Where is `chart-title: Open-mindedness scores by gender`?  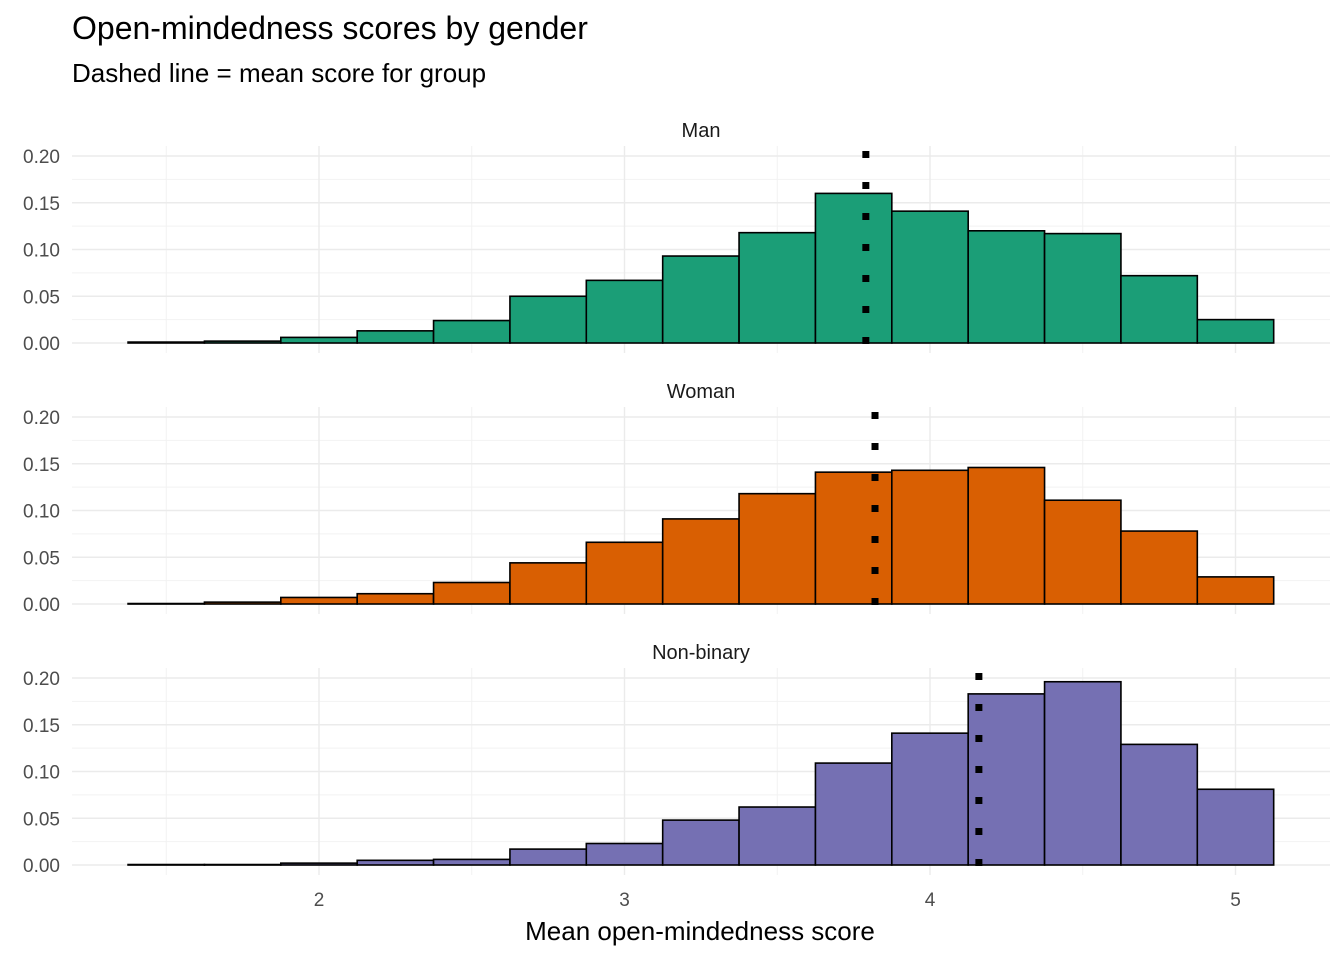
chart-title: Open-mindedness scores by gender is located at coordinates (330, 28).